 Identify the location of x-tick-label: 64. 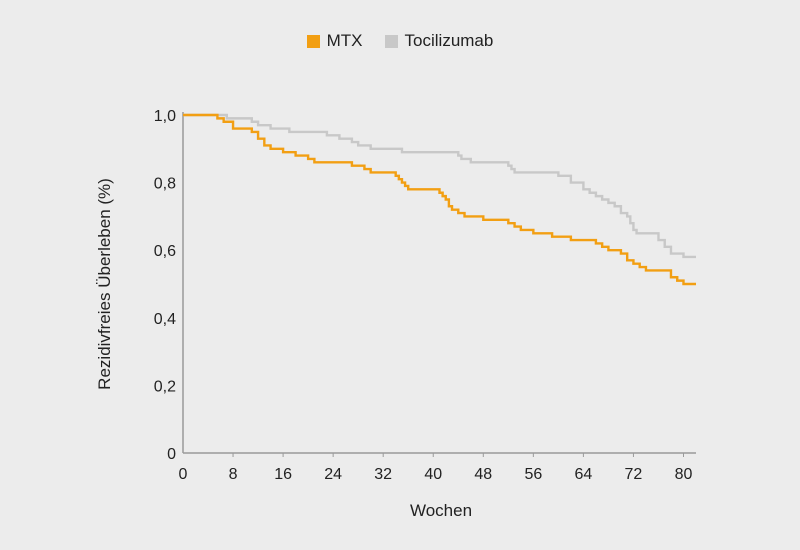
(583, 474).